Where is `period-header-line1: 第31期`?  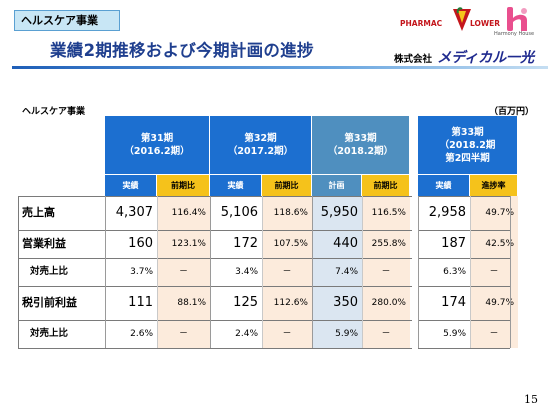
period-header-line1: 第31期 is located at coordinates (157, 138).